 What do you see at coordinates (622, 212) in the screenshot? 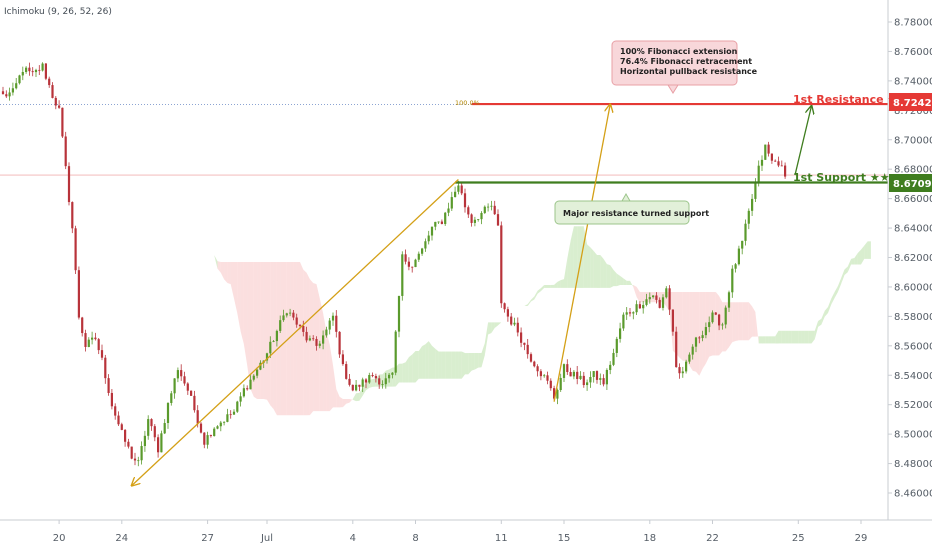
I see `support-note-box` at bounding box center [622, 212].